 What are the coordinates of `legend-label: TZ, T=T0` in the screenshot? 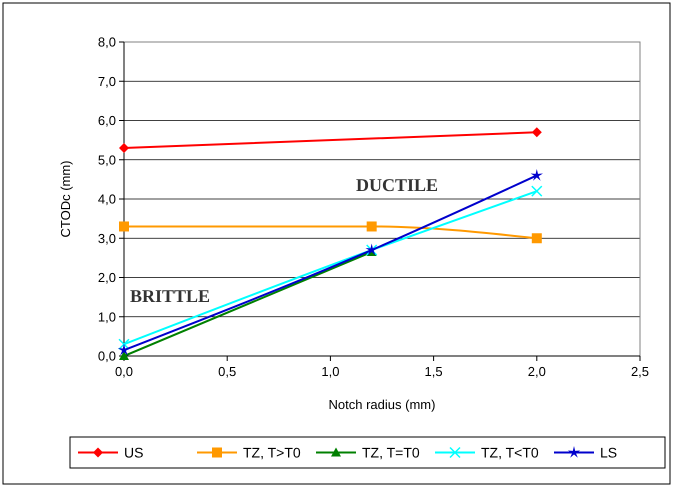 It's located at (391, 452).